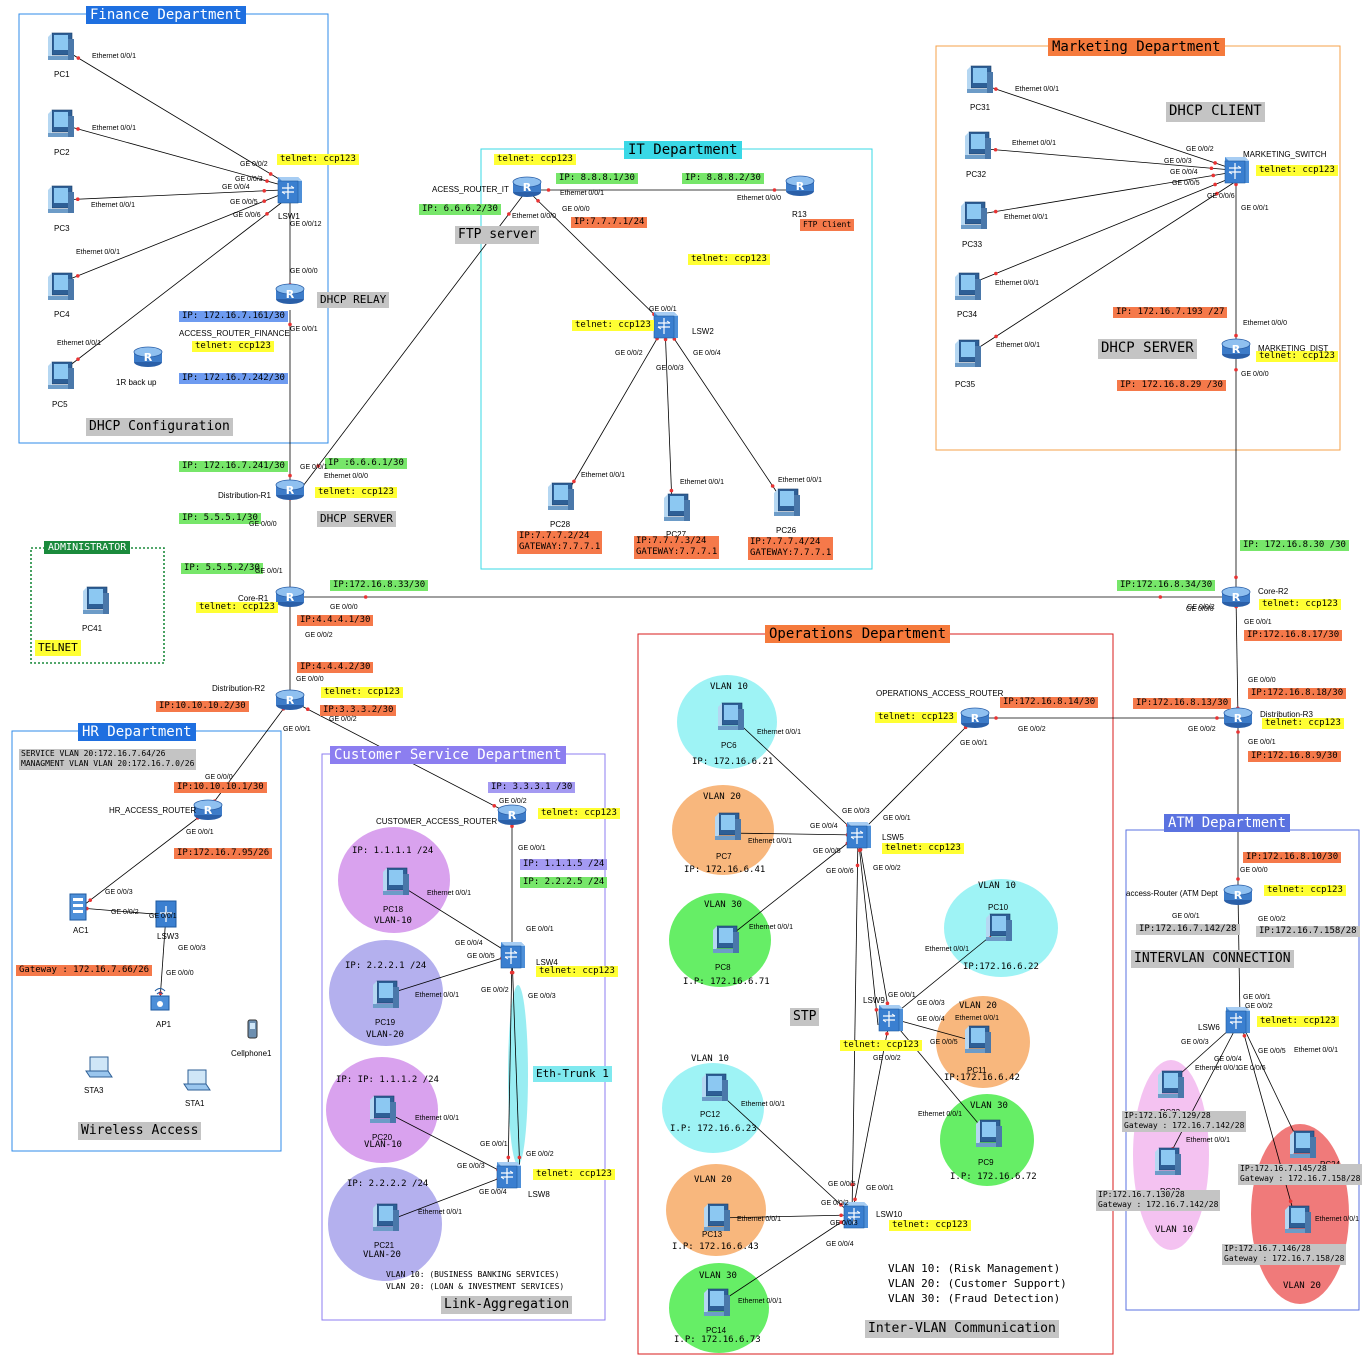 The width and height of the screenshot is (1366, 1366). Describe the element at coordinates (1166, 586) in the screenshot. I see `ip-tag-core2-34: IP:172.16.8.34/30` at that location.